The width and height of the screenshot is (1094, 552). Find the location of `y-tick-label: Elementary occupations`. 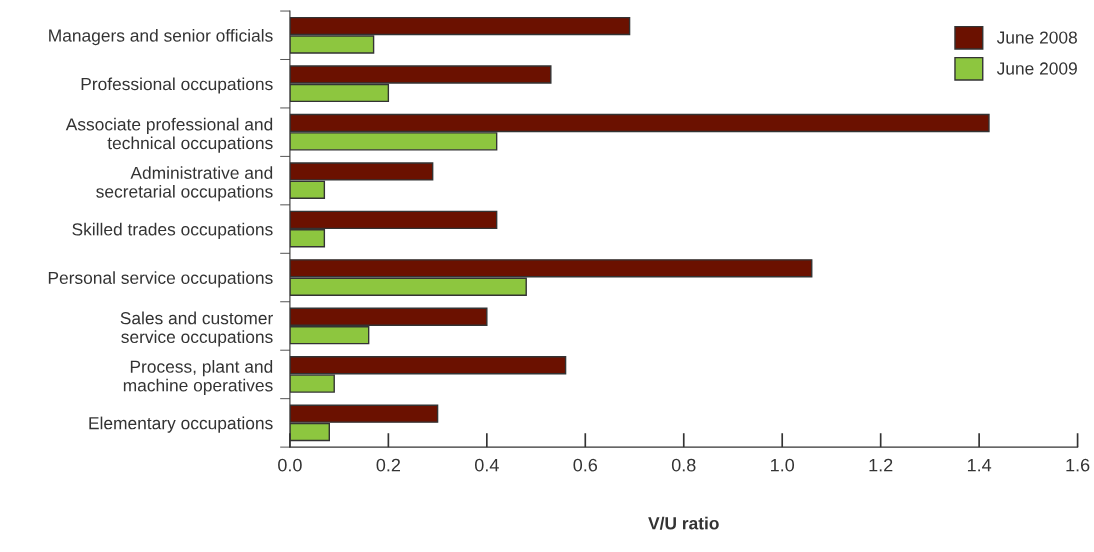

y-tick-label: Elementary occupations is located at coordinates (181, 424).